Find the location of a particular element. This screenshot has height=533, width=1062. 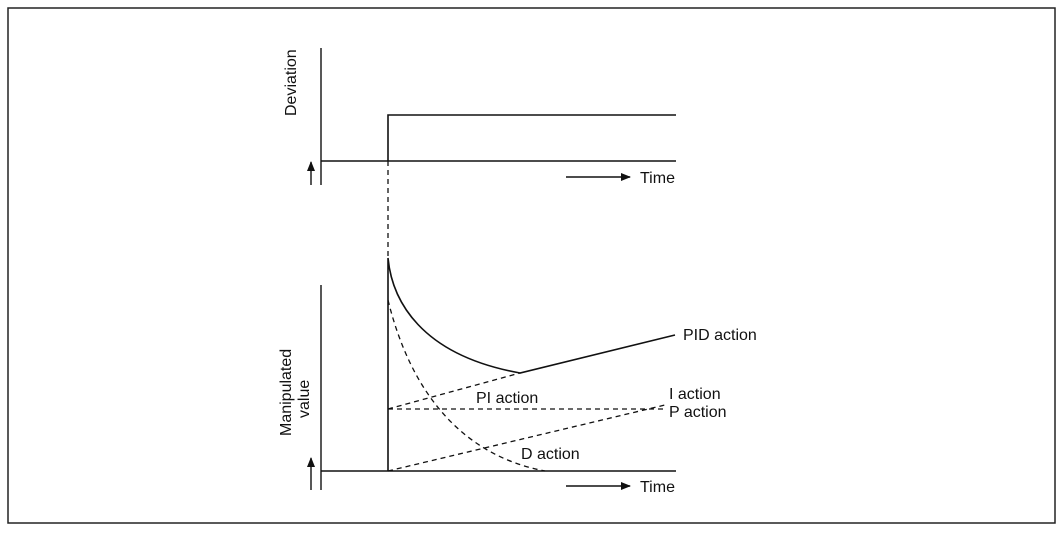

curve-label: PI action is located at coordinates (507, 398).